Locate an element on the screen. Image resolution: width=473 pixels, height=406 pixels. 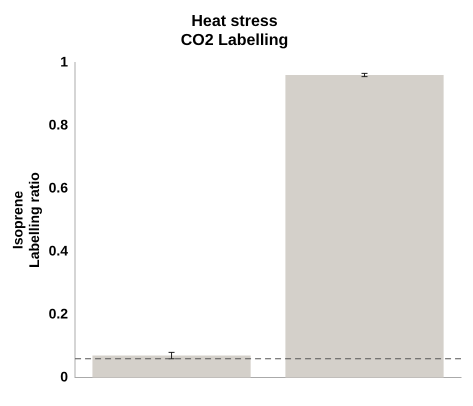
text: CO2 Labelling is located at coordinates (234, 41).